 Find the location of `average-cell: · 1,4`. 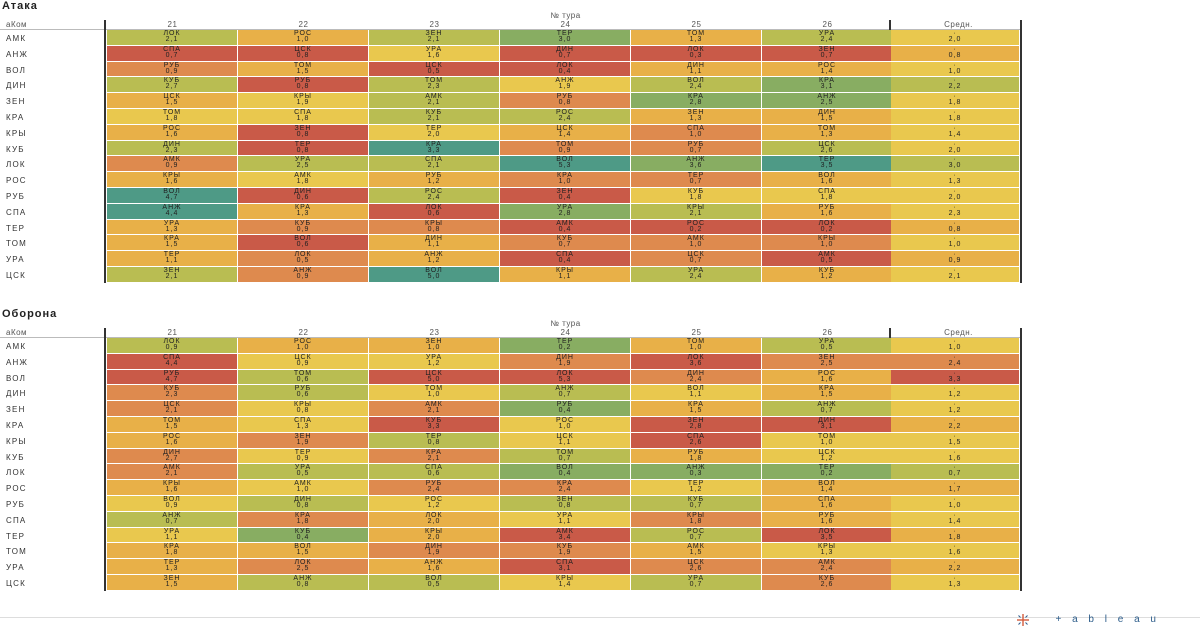

average-cell: · 1,4 is located at coordinates (955, 132).